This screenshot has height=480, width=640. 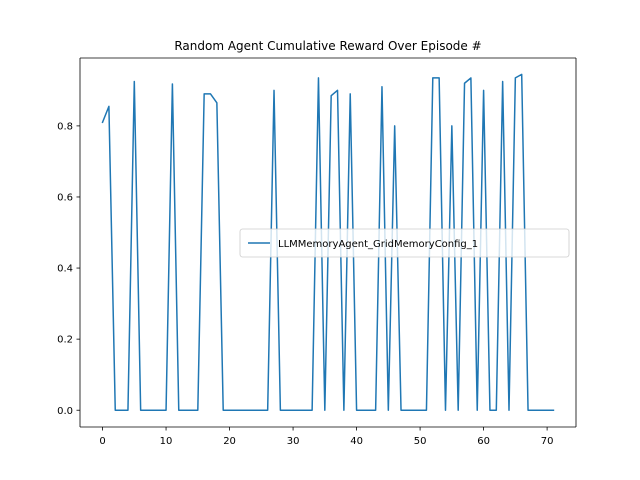 I want to click on legend-box, so click(x=404, y=243).